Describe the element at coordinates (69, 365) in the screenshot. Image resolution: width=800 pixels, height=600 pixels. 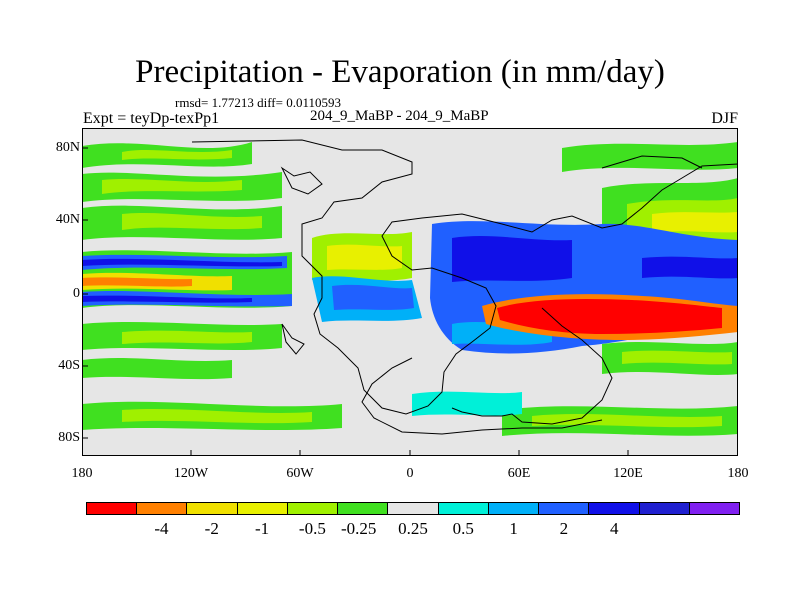
I see `lat-label-40s: 40S` at that location.